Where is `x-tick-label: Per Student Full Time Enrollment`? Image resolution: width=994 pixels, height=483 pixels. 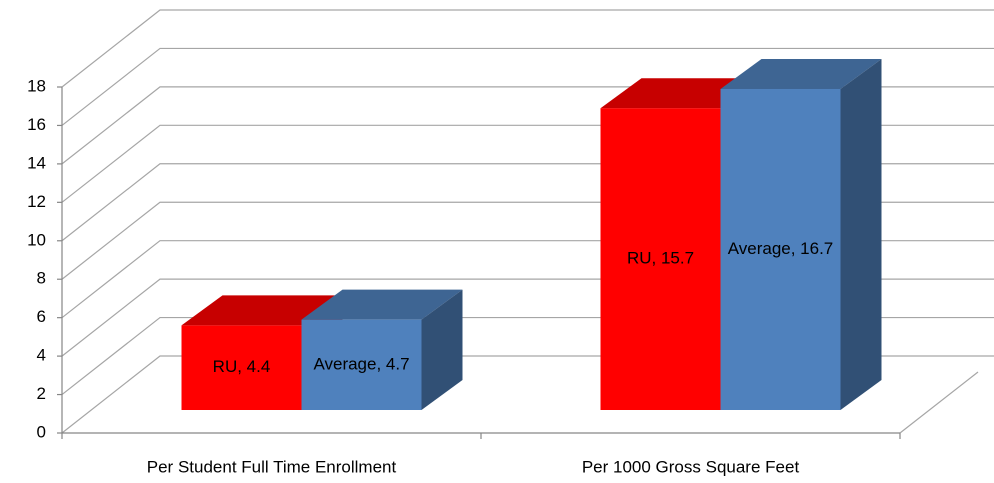 x-tick-label: Per Student Full Time Enrollment is located at coordinates (272, 466).